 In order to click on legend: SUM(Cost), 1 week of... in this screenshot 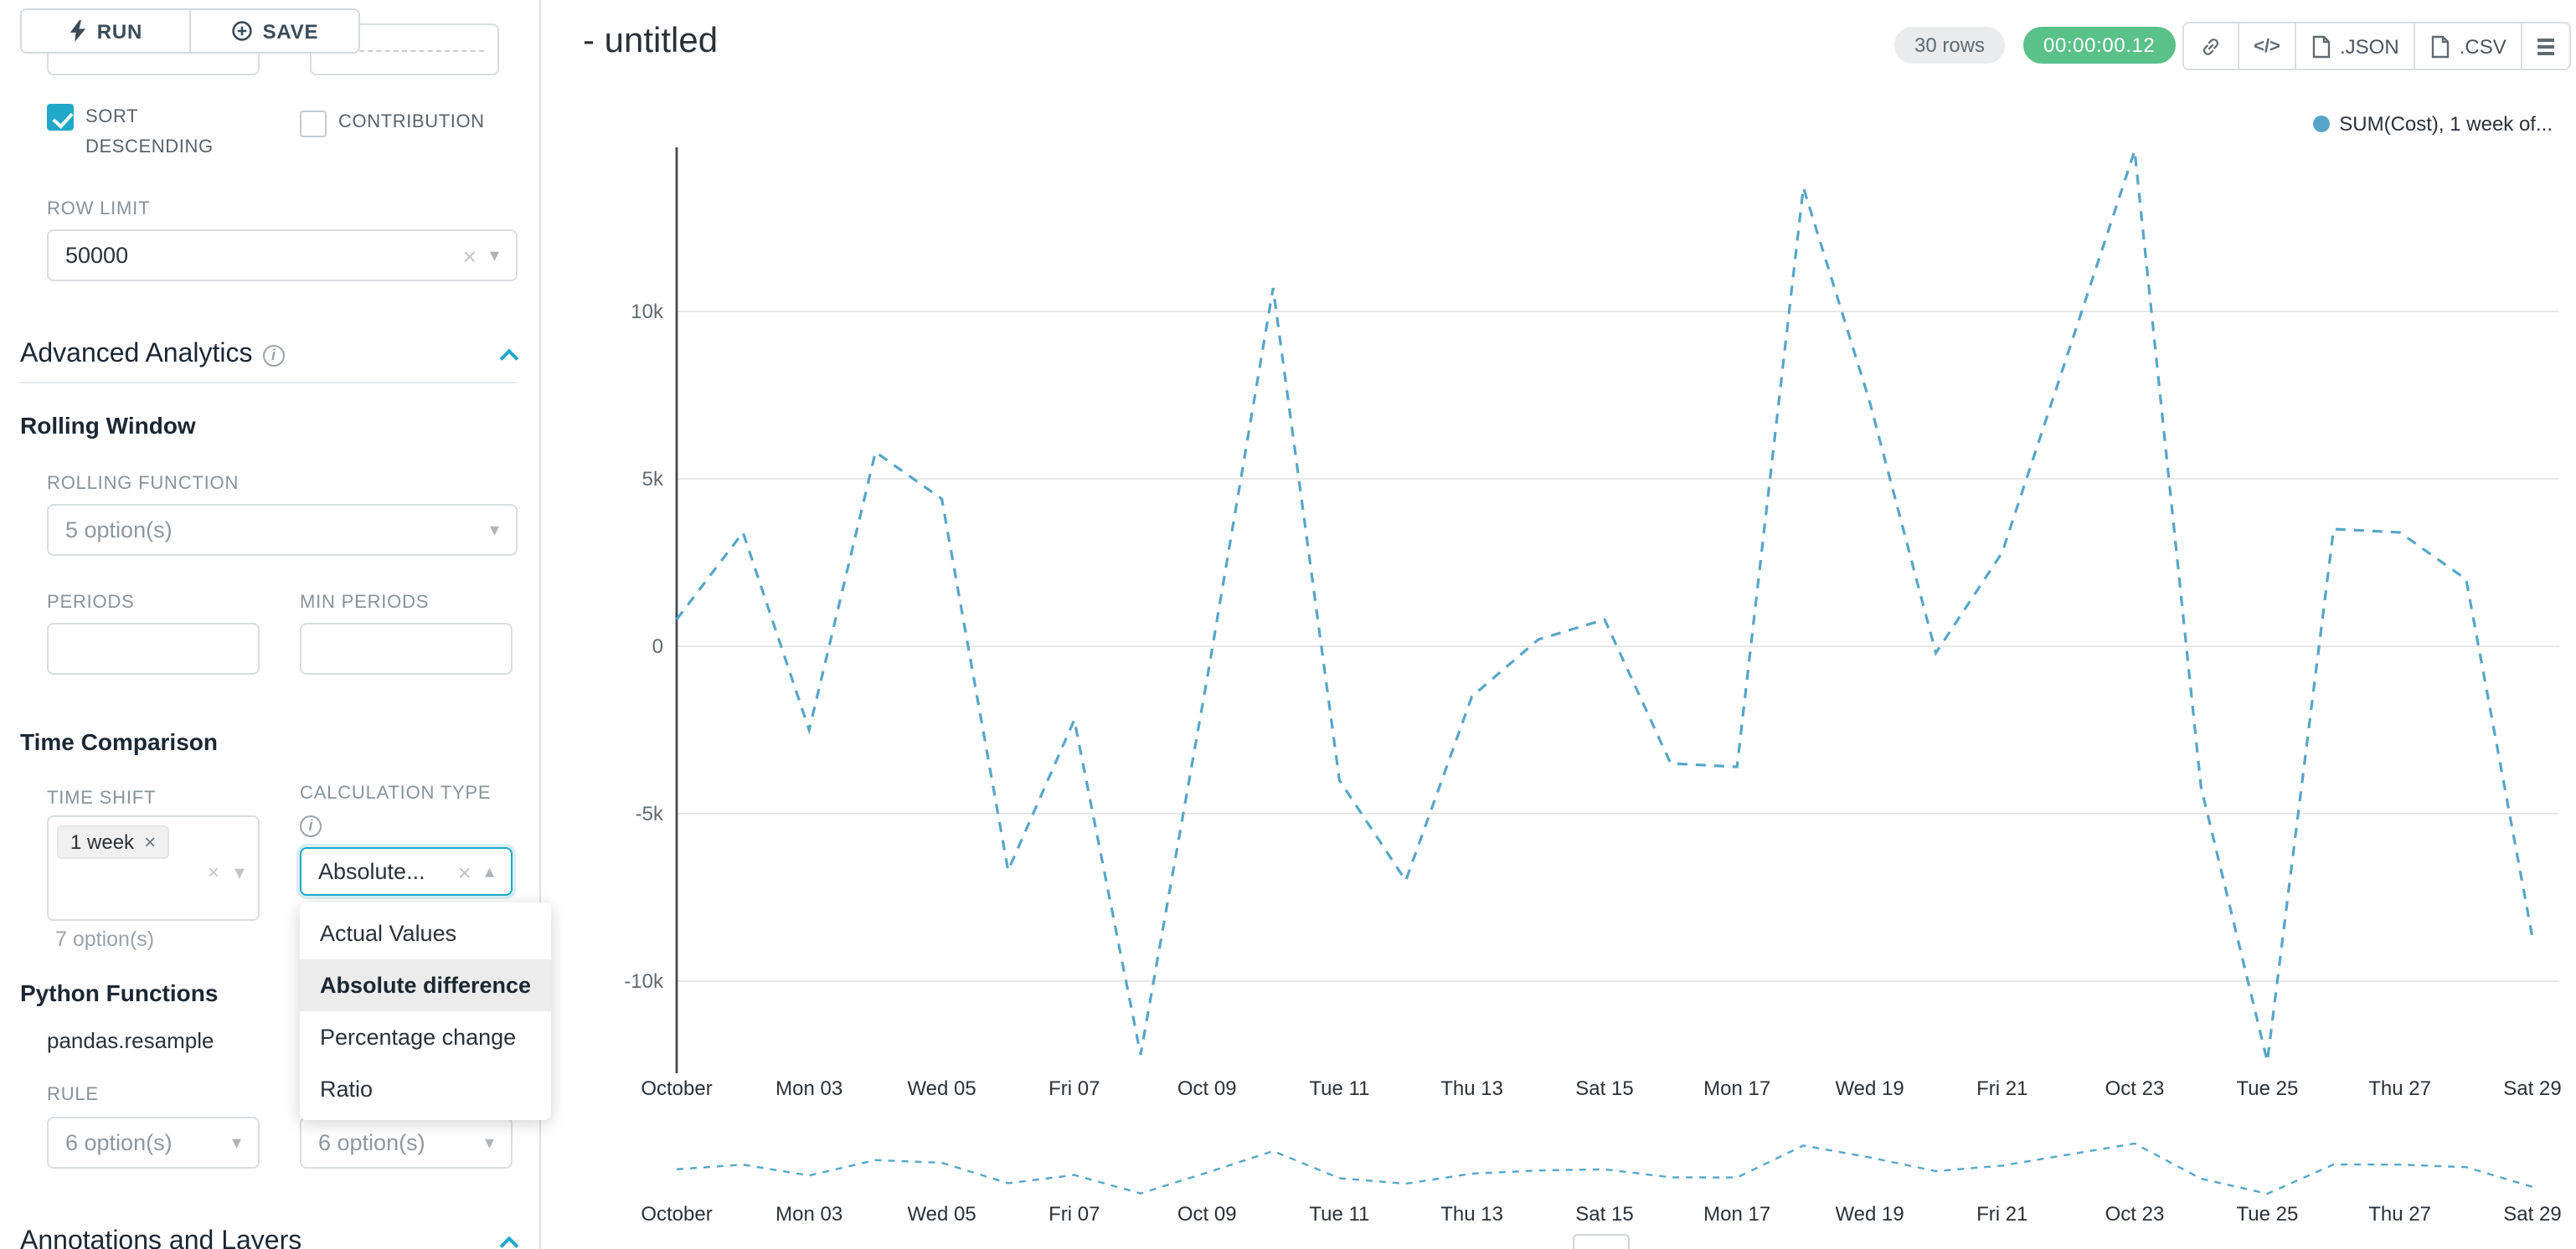, I will do `click(2432, 124)`.